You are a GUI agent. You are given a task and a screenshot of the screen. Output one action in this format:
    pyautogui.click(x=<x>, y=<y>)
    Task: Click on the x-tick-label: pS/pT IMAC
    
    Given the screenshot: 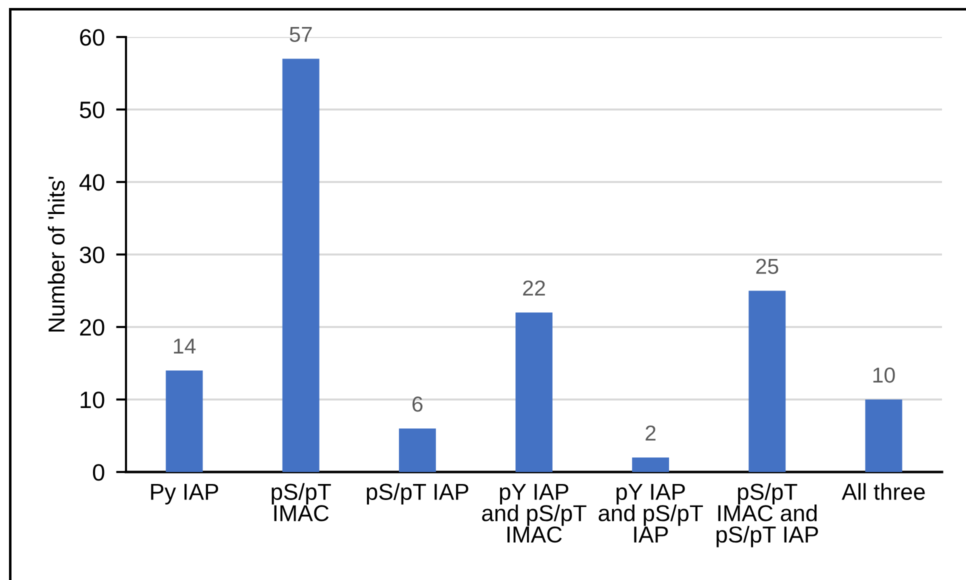 What is the action you would take?
    pyautogui.click(x=301, y=502)
    